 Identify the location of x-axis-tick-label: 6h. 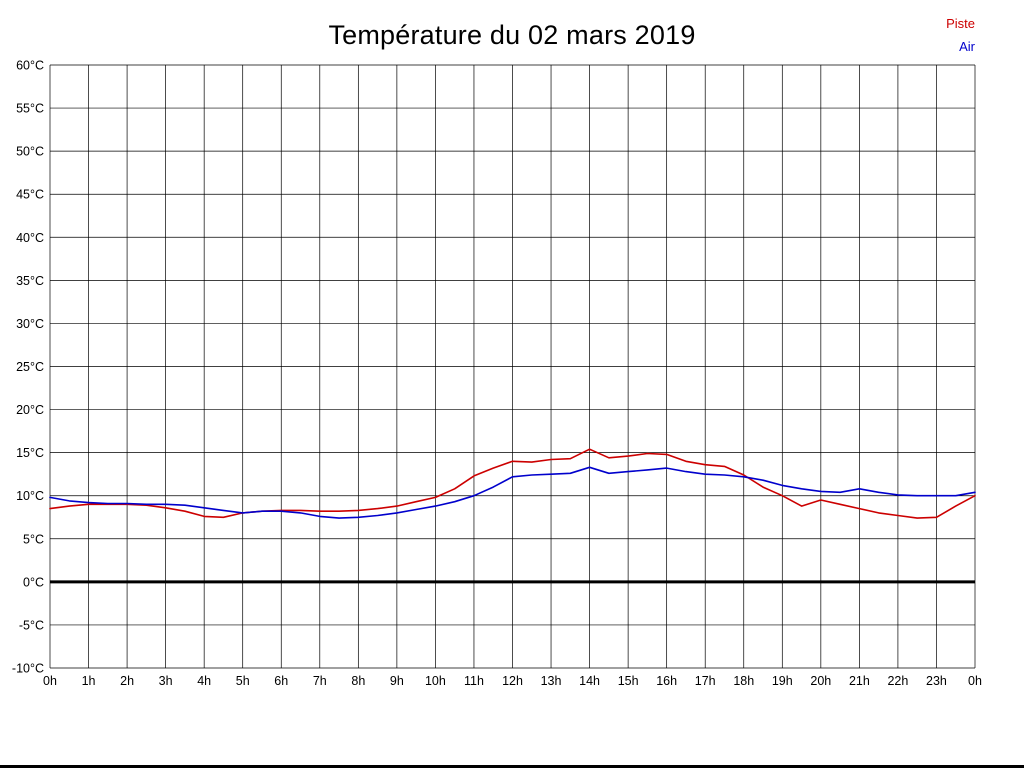
(281, 681).